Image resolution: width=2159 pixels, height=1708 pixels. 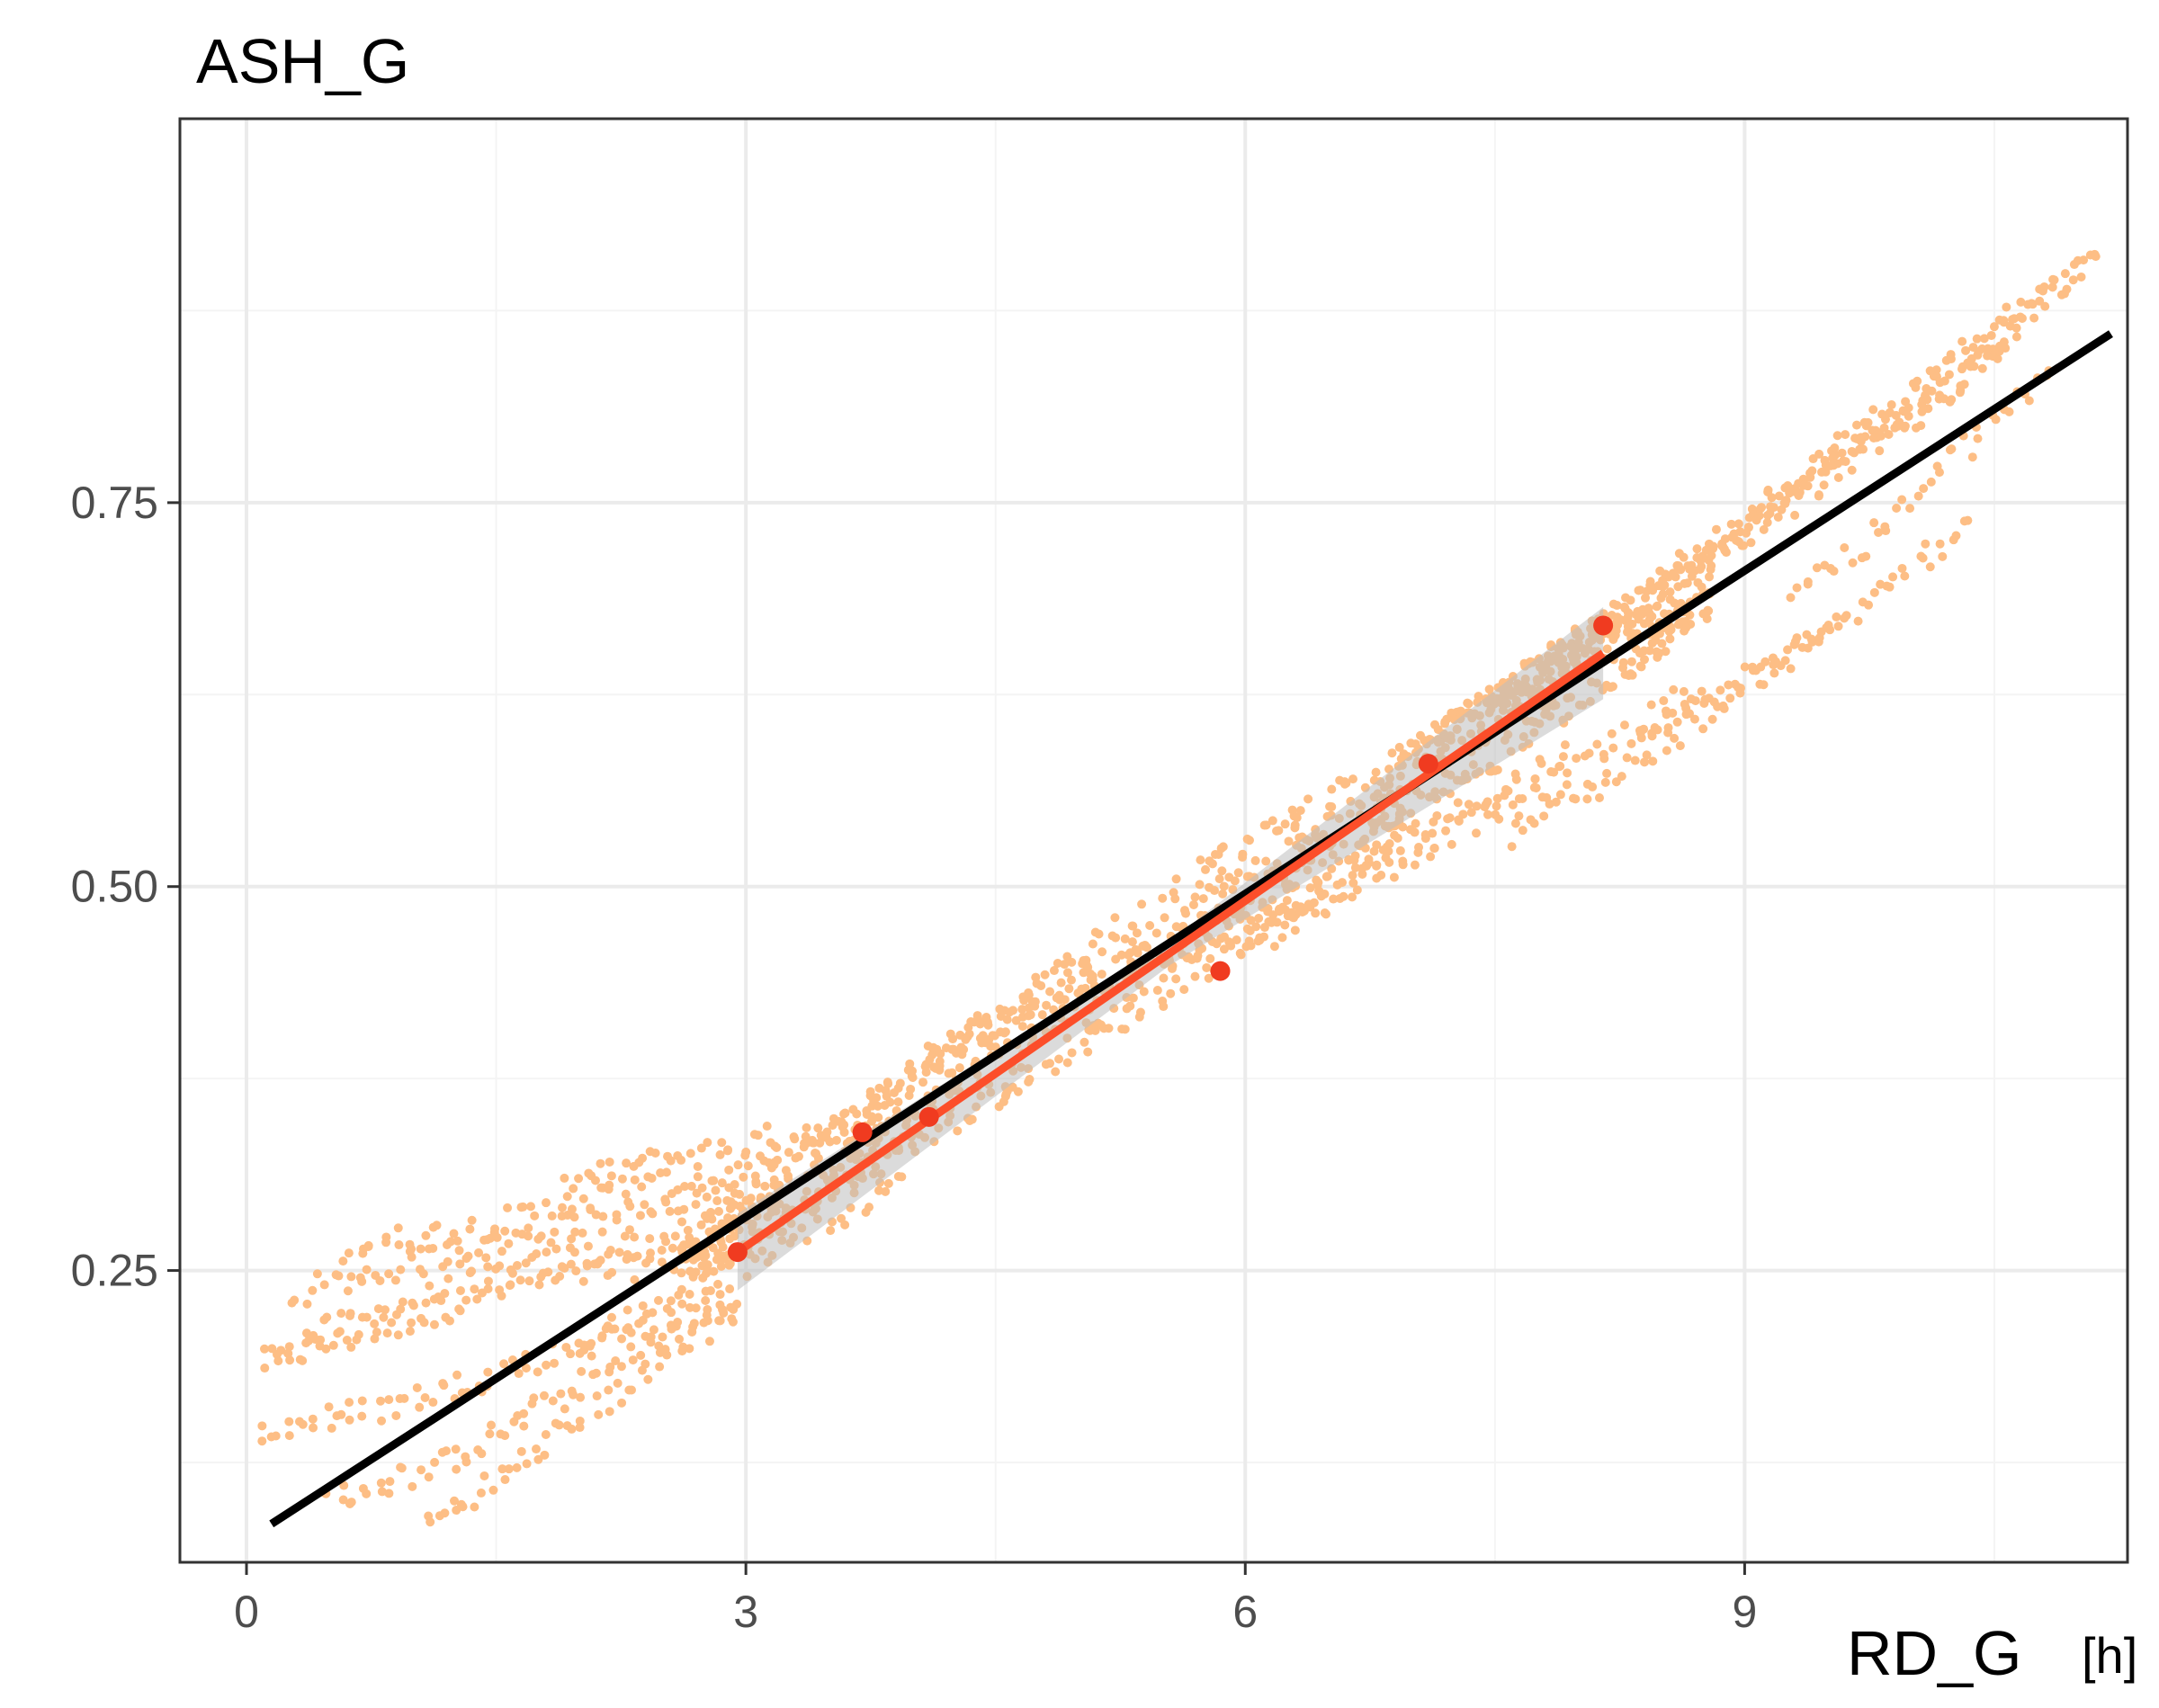 I want to click on y-tick-label: 0.75, so click(x=114, y=503).